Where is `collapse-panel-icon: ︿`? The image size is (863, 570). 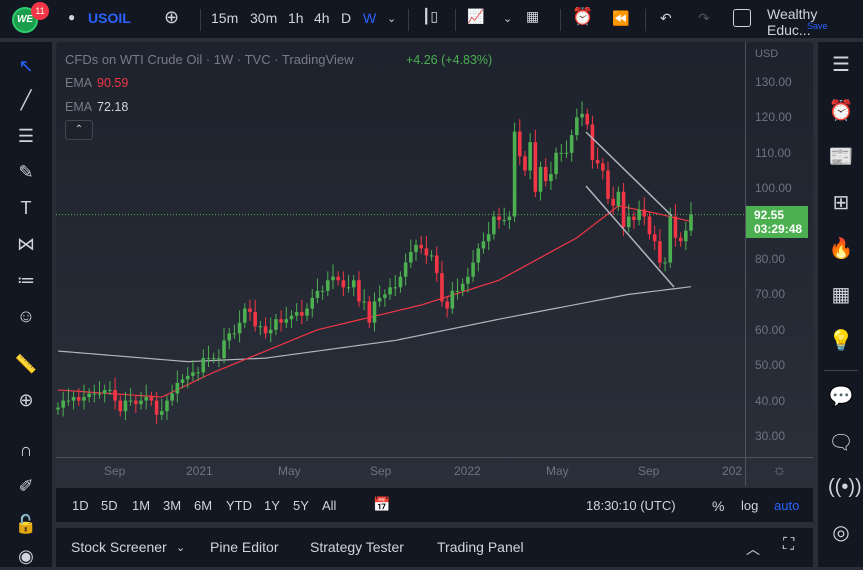 collapse-panel-icon: ︿ is located at coordinates (753, 549).